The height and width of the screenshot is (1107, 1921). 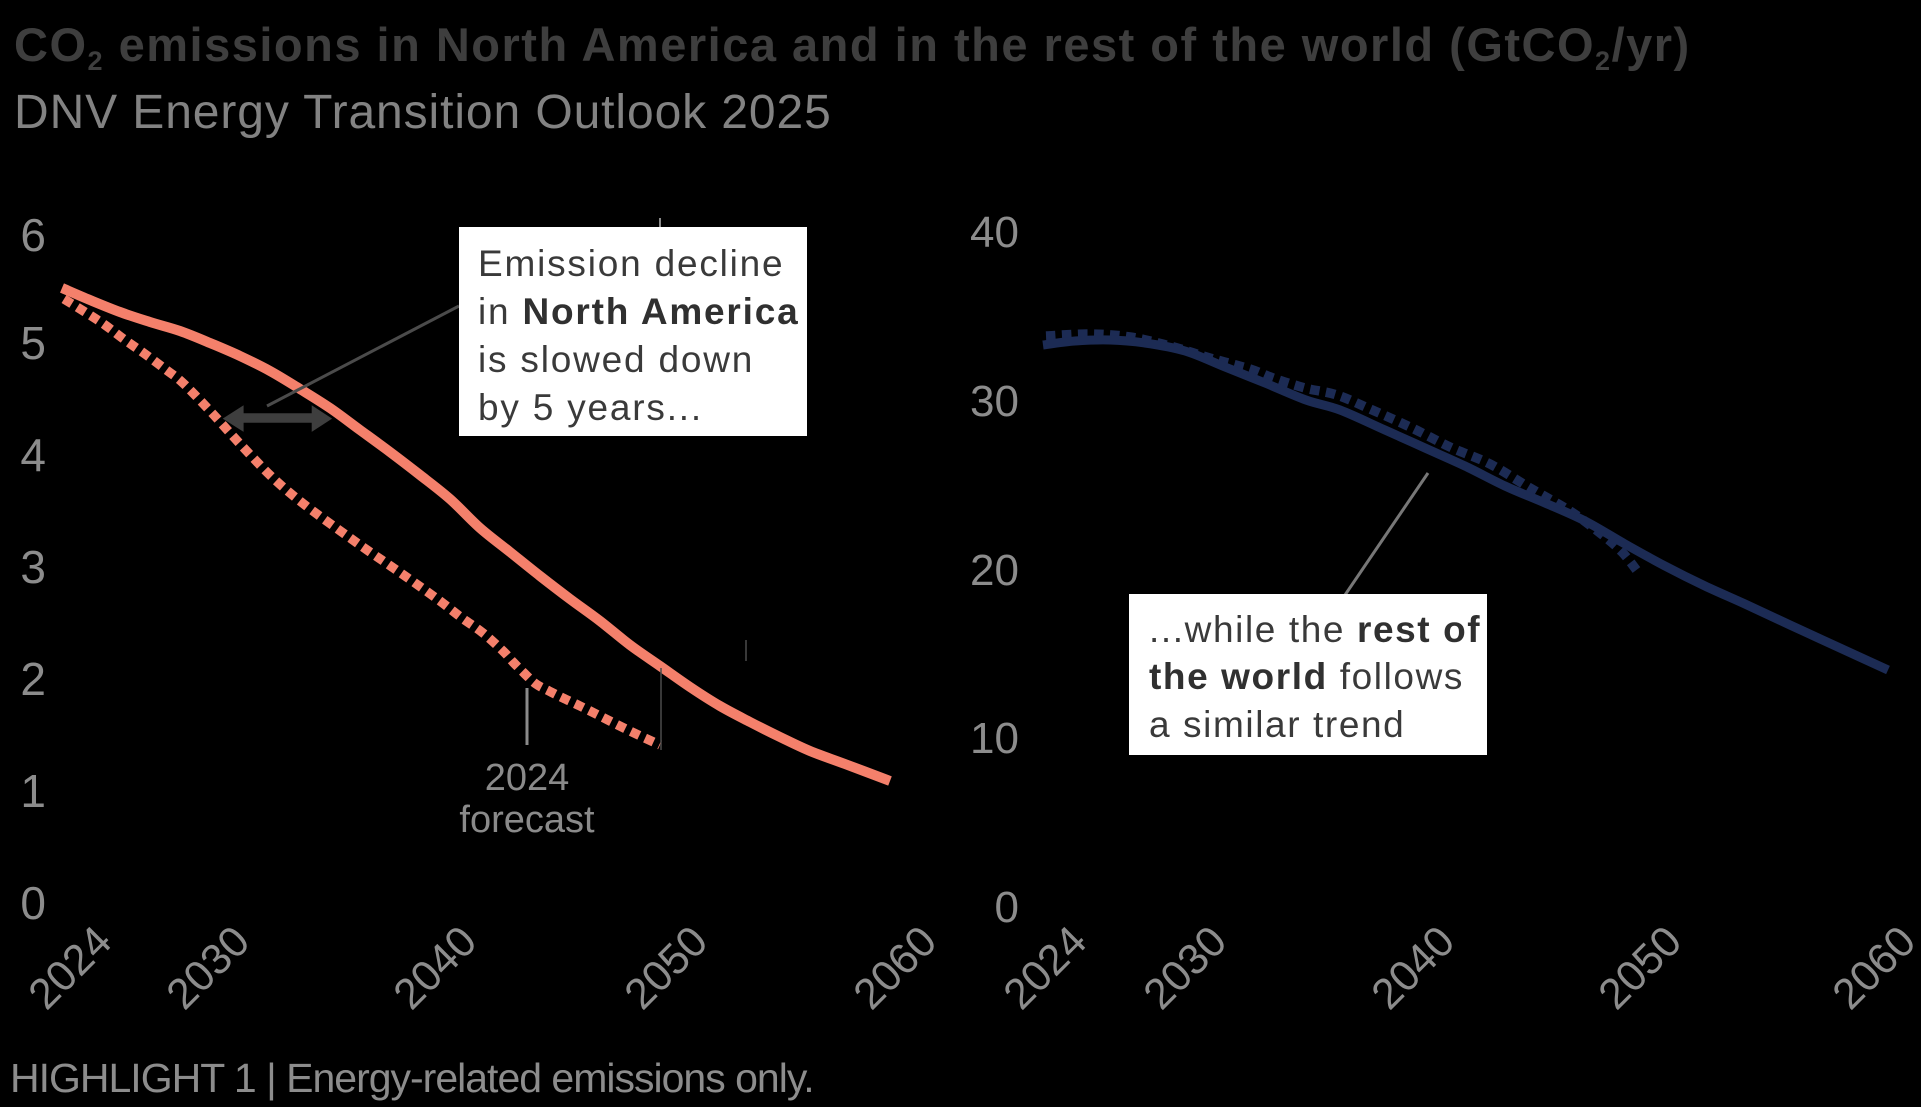 What do you see at coordinates (1306, 676) in the screenshot?
I see `svg-text: the world follows` at bounding box center [1306, 676].